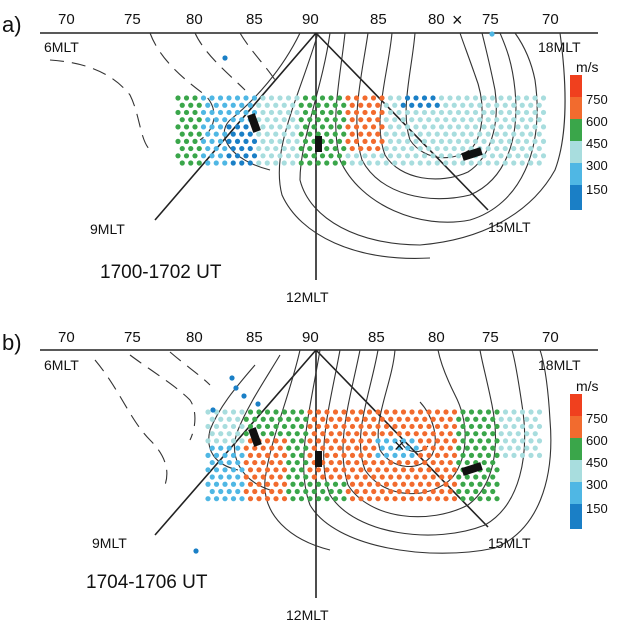 This screenshot has height=627, width=623. What do you see at coordinates (190, 368) in the screenshot?
I see `dashed-contour` at bounding box center [190, 368].